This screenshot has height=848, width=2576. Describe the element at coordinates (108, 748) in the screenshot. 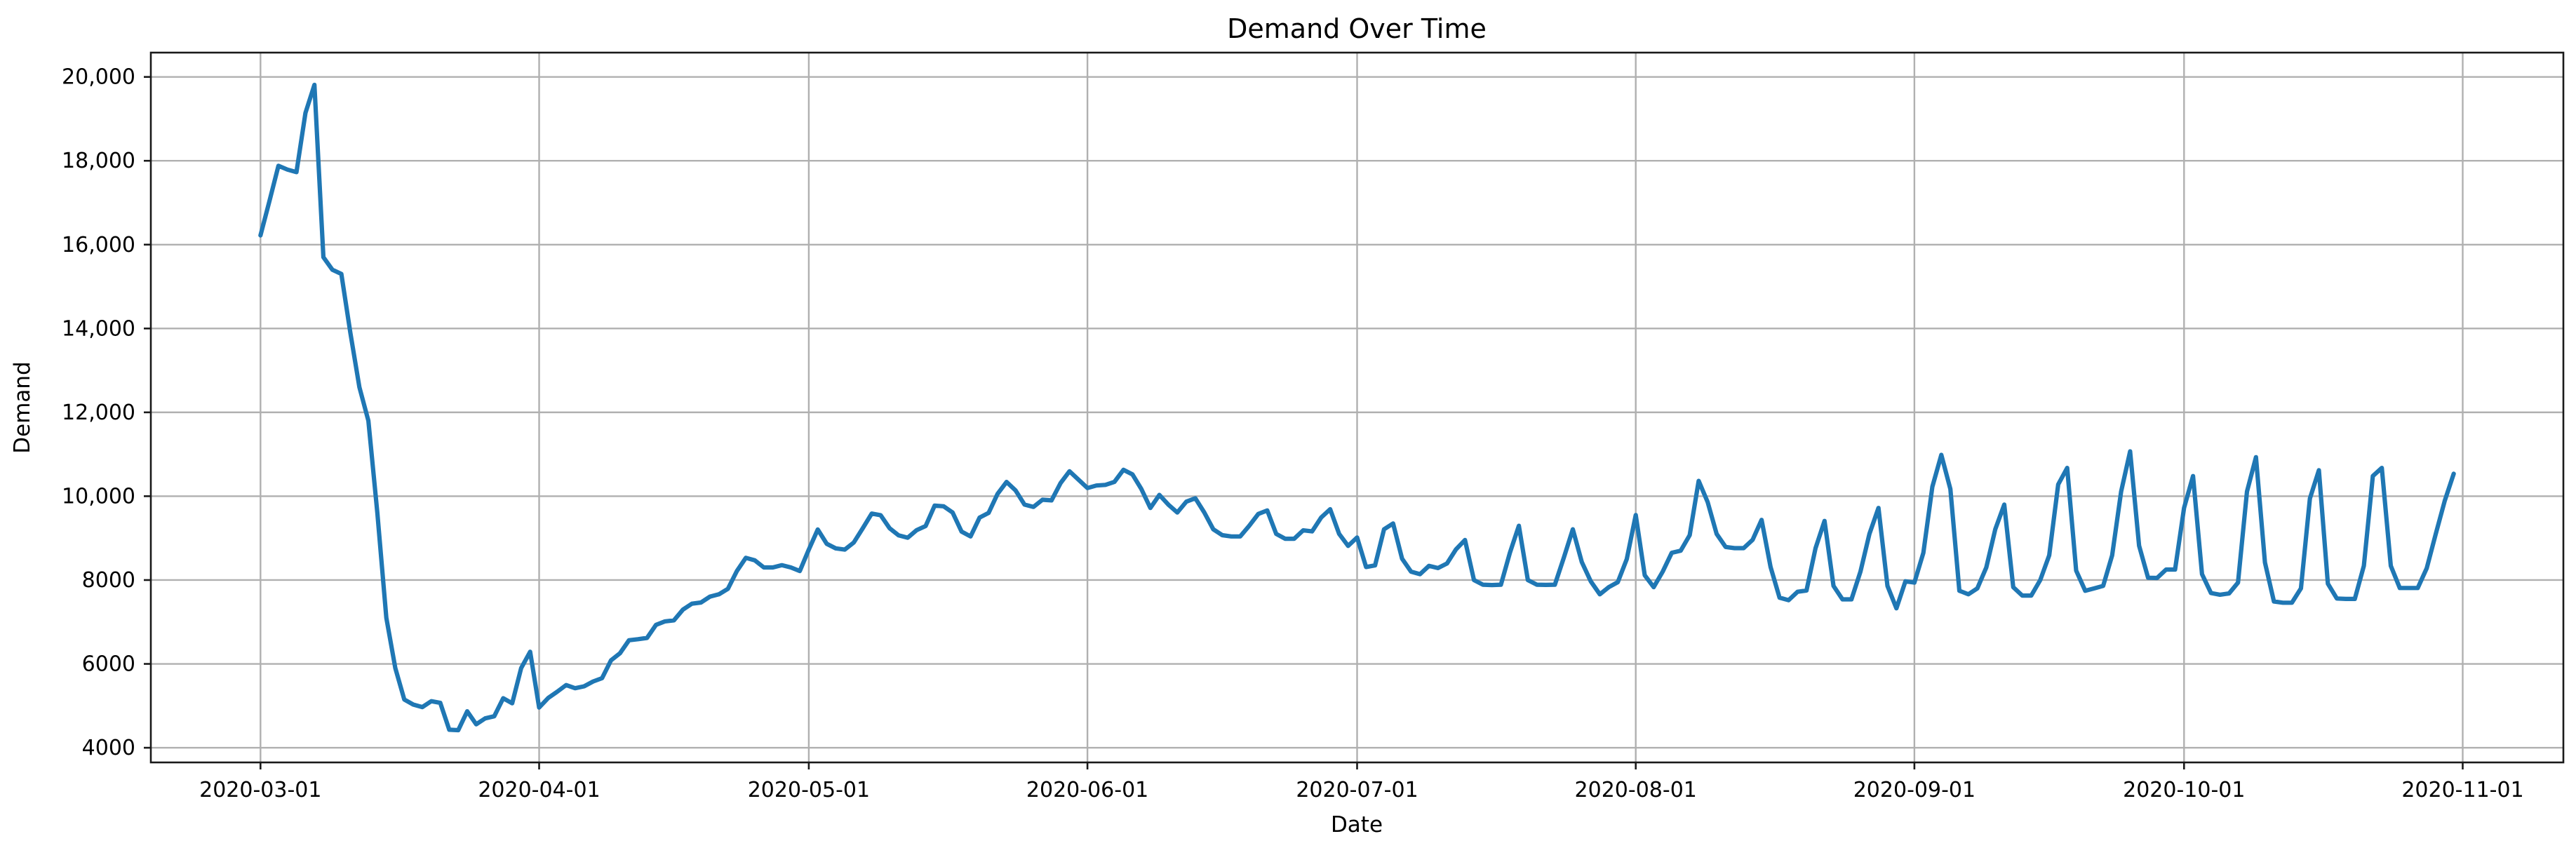

I see `y-tick-label: 4000` at that location.